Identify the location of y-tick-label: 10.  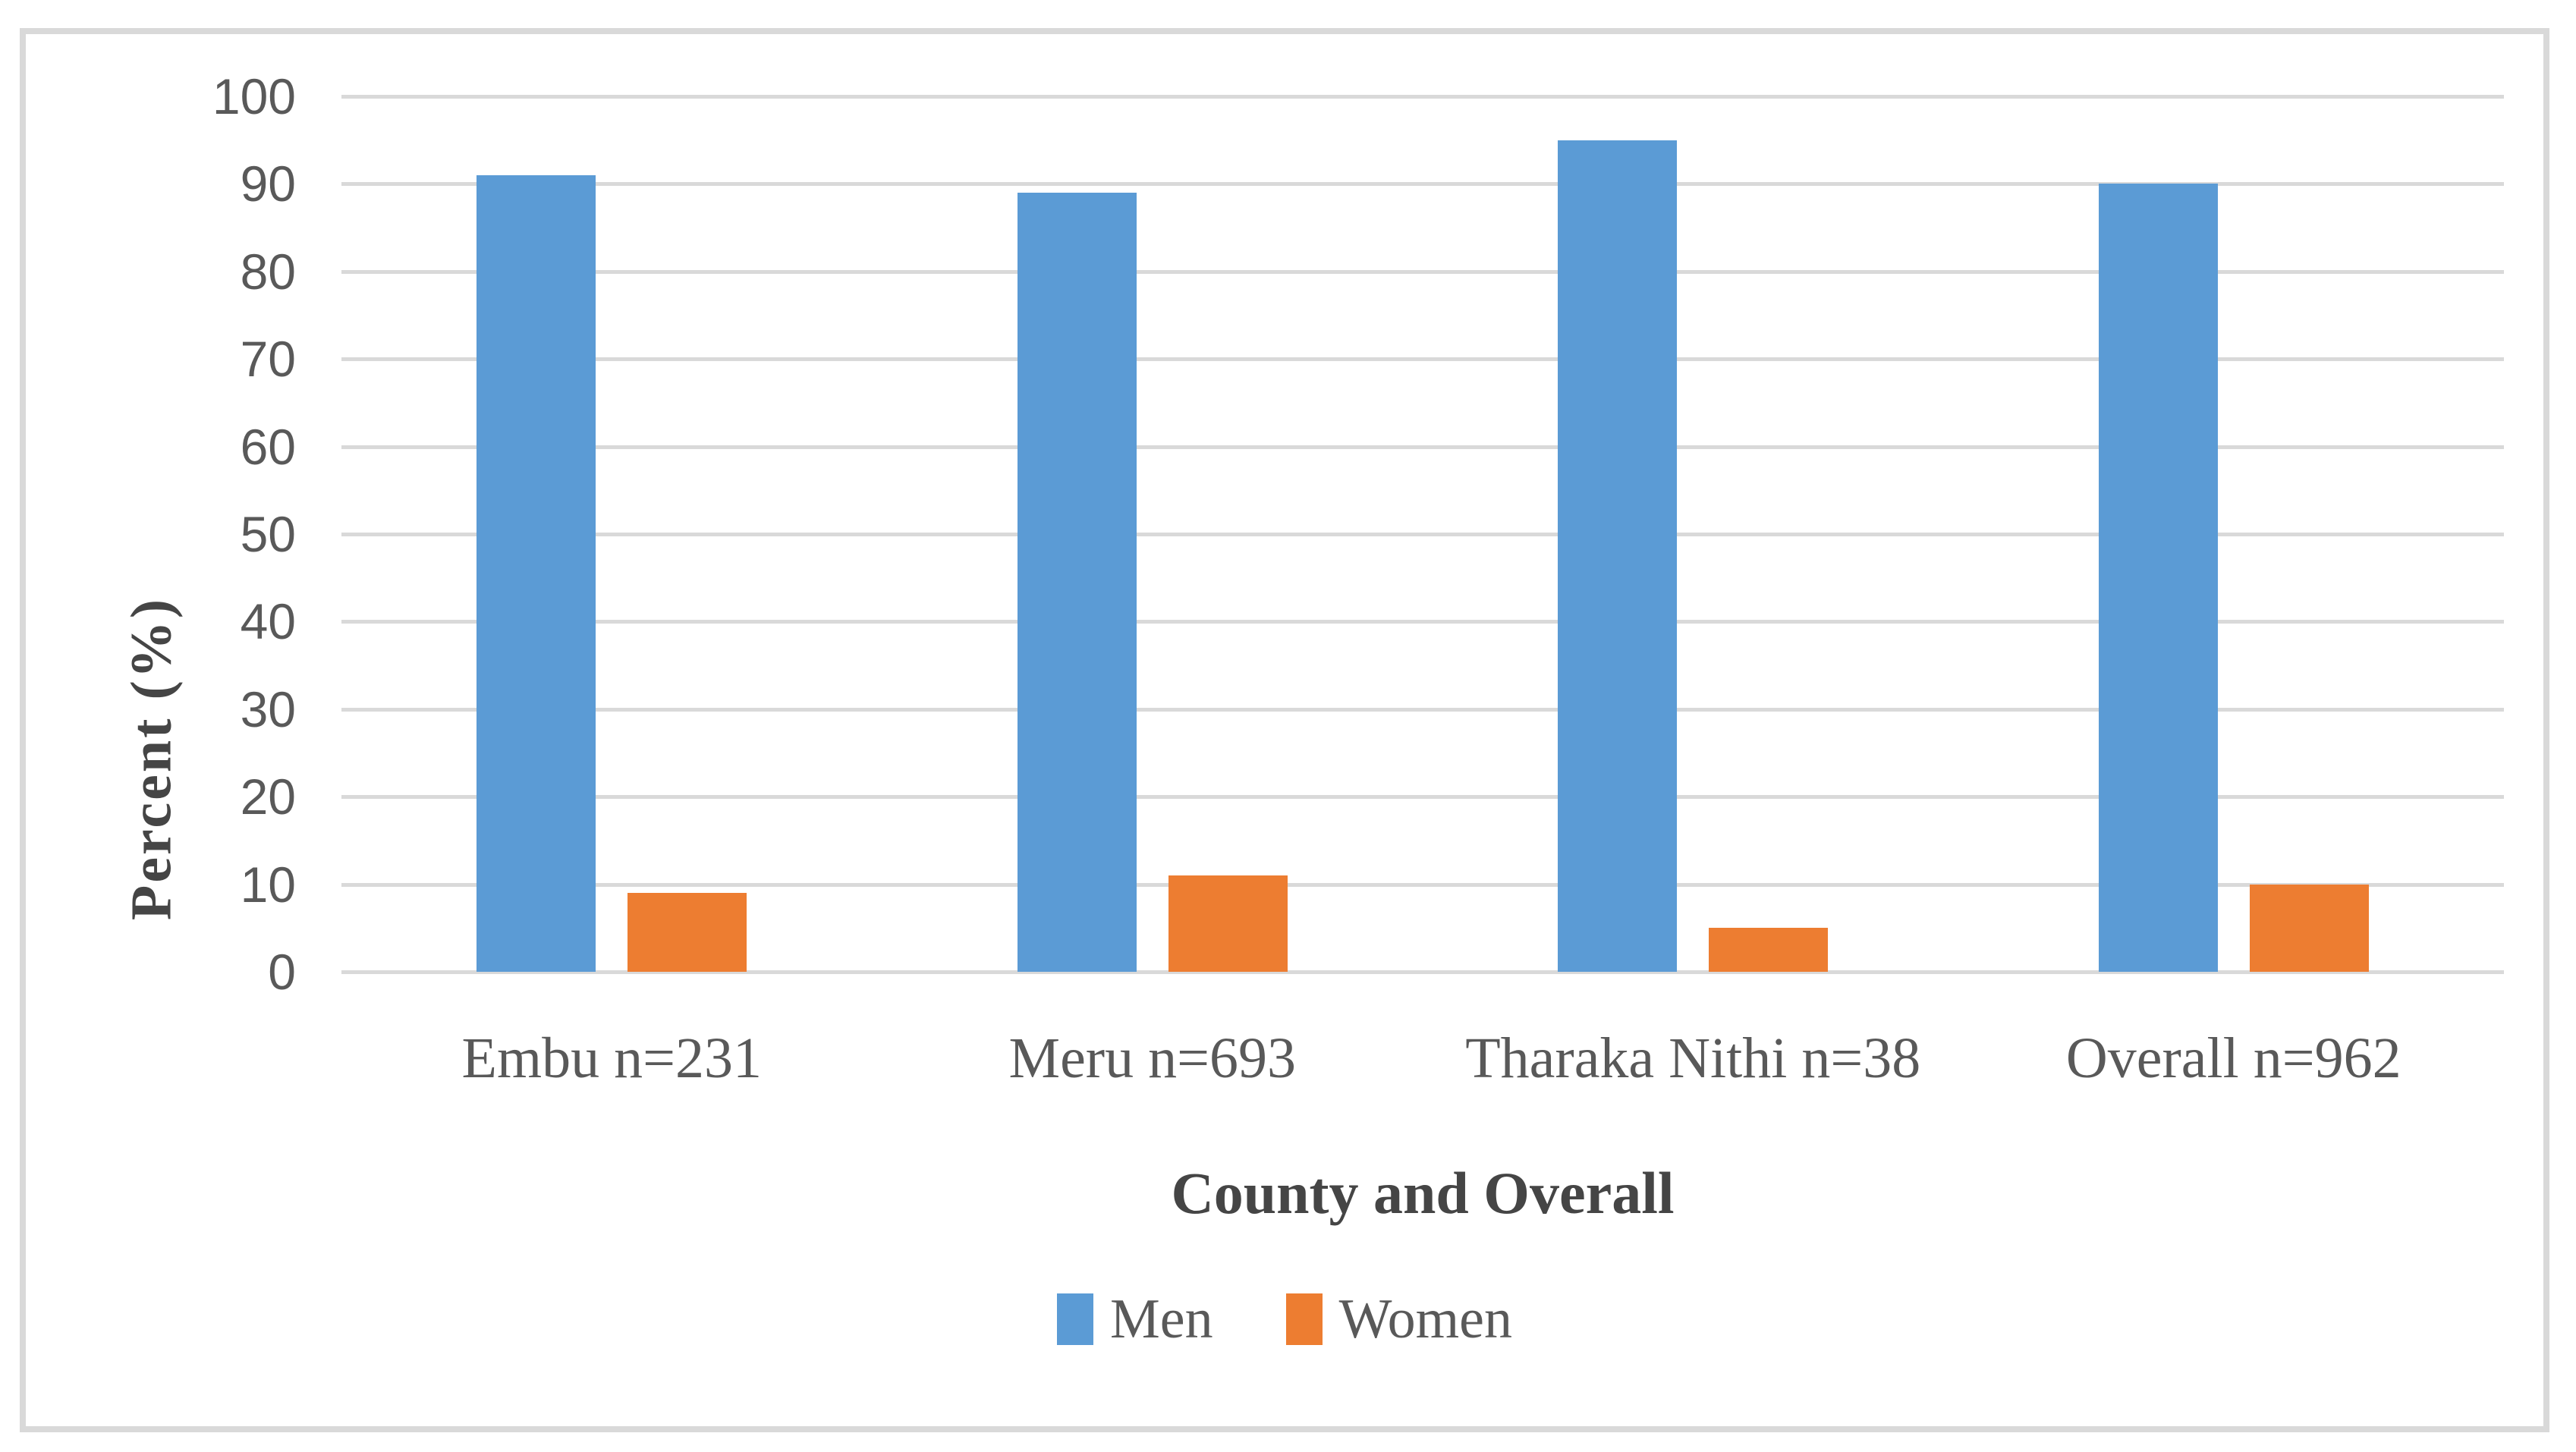
(268, 884).